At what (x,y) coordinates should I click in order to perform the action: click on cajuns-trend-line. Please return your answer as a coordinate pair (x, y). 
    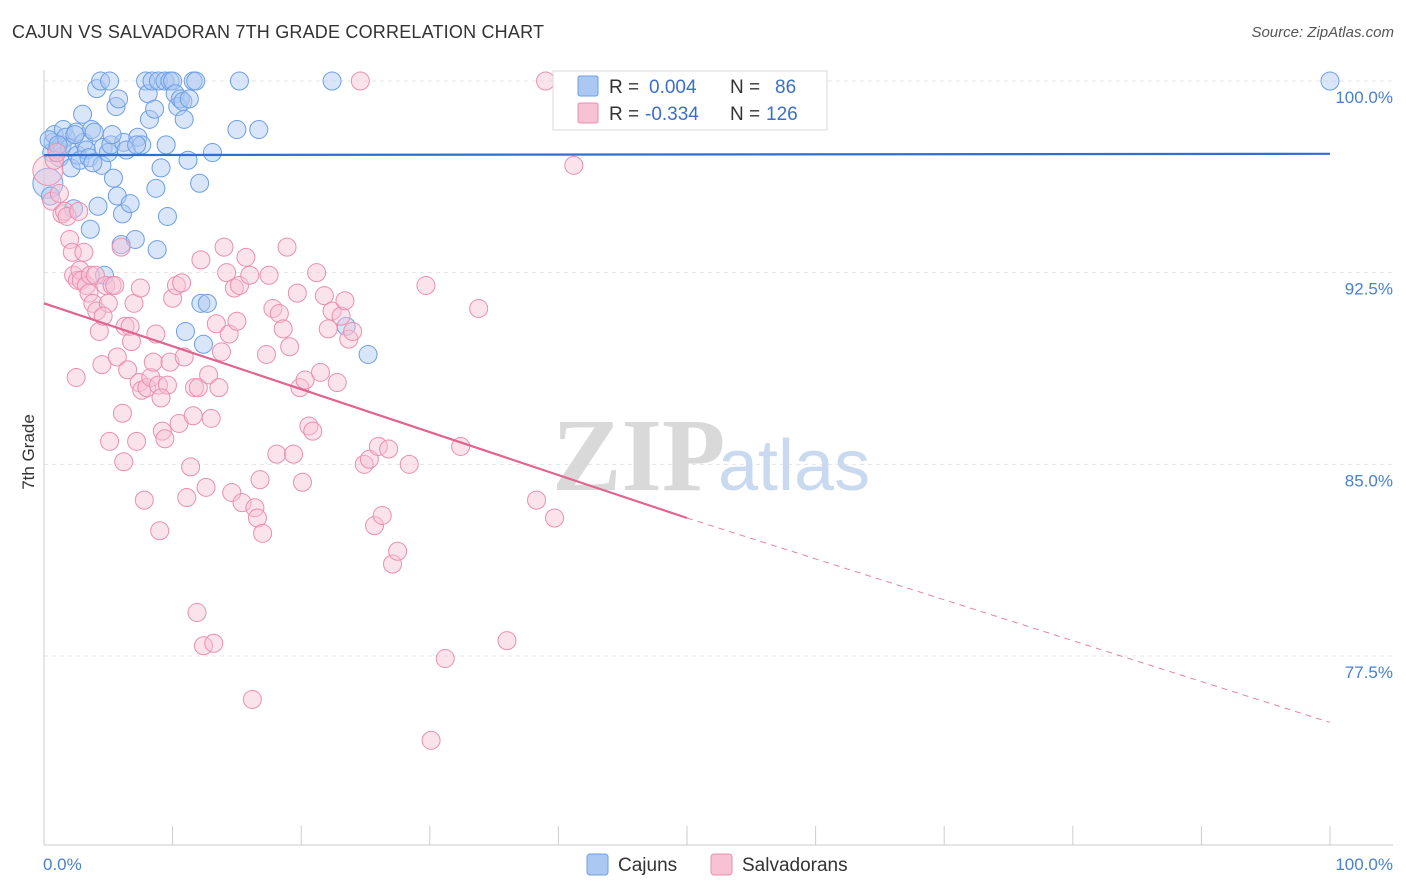
    Looking at the image, I should click on (687, 154).